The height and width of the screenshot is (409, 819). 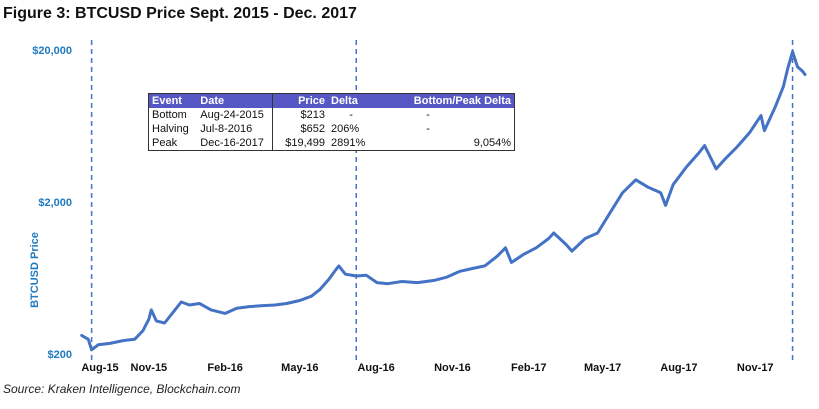 What do you see at coordinates (444, 100) in the screenshot?
I see `header-bottom-peak-delta: Bottom/Peak Delta` at bounding box center [444, 100].